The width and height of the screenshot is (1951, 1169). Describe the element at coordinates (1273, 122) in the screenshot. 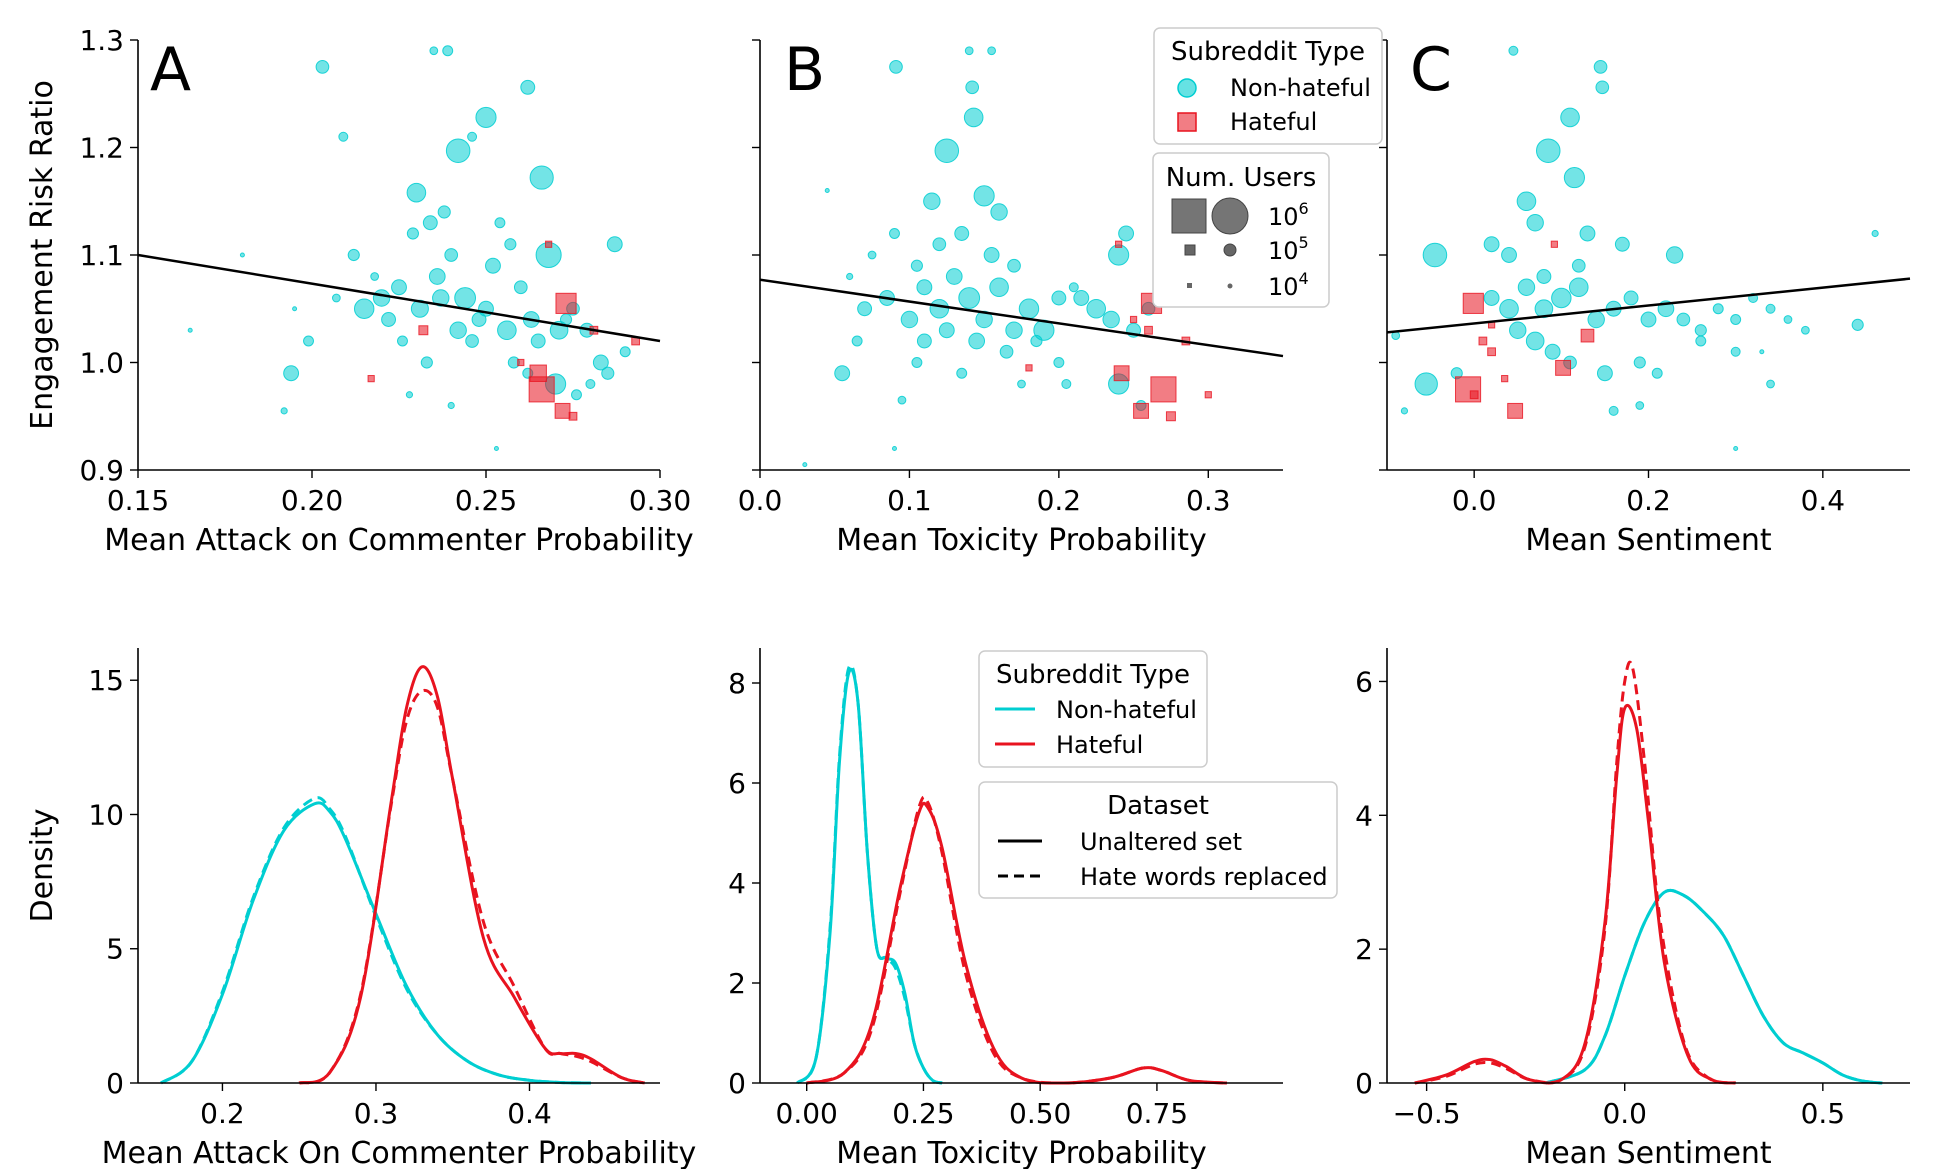

I see `legend-label-hateful: Hateful` at that location.